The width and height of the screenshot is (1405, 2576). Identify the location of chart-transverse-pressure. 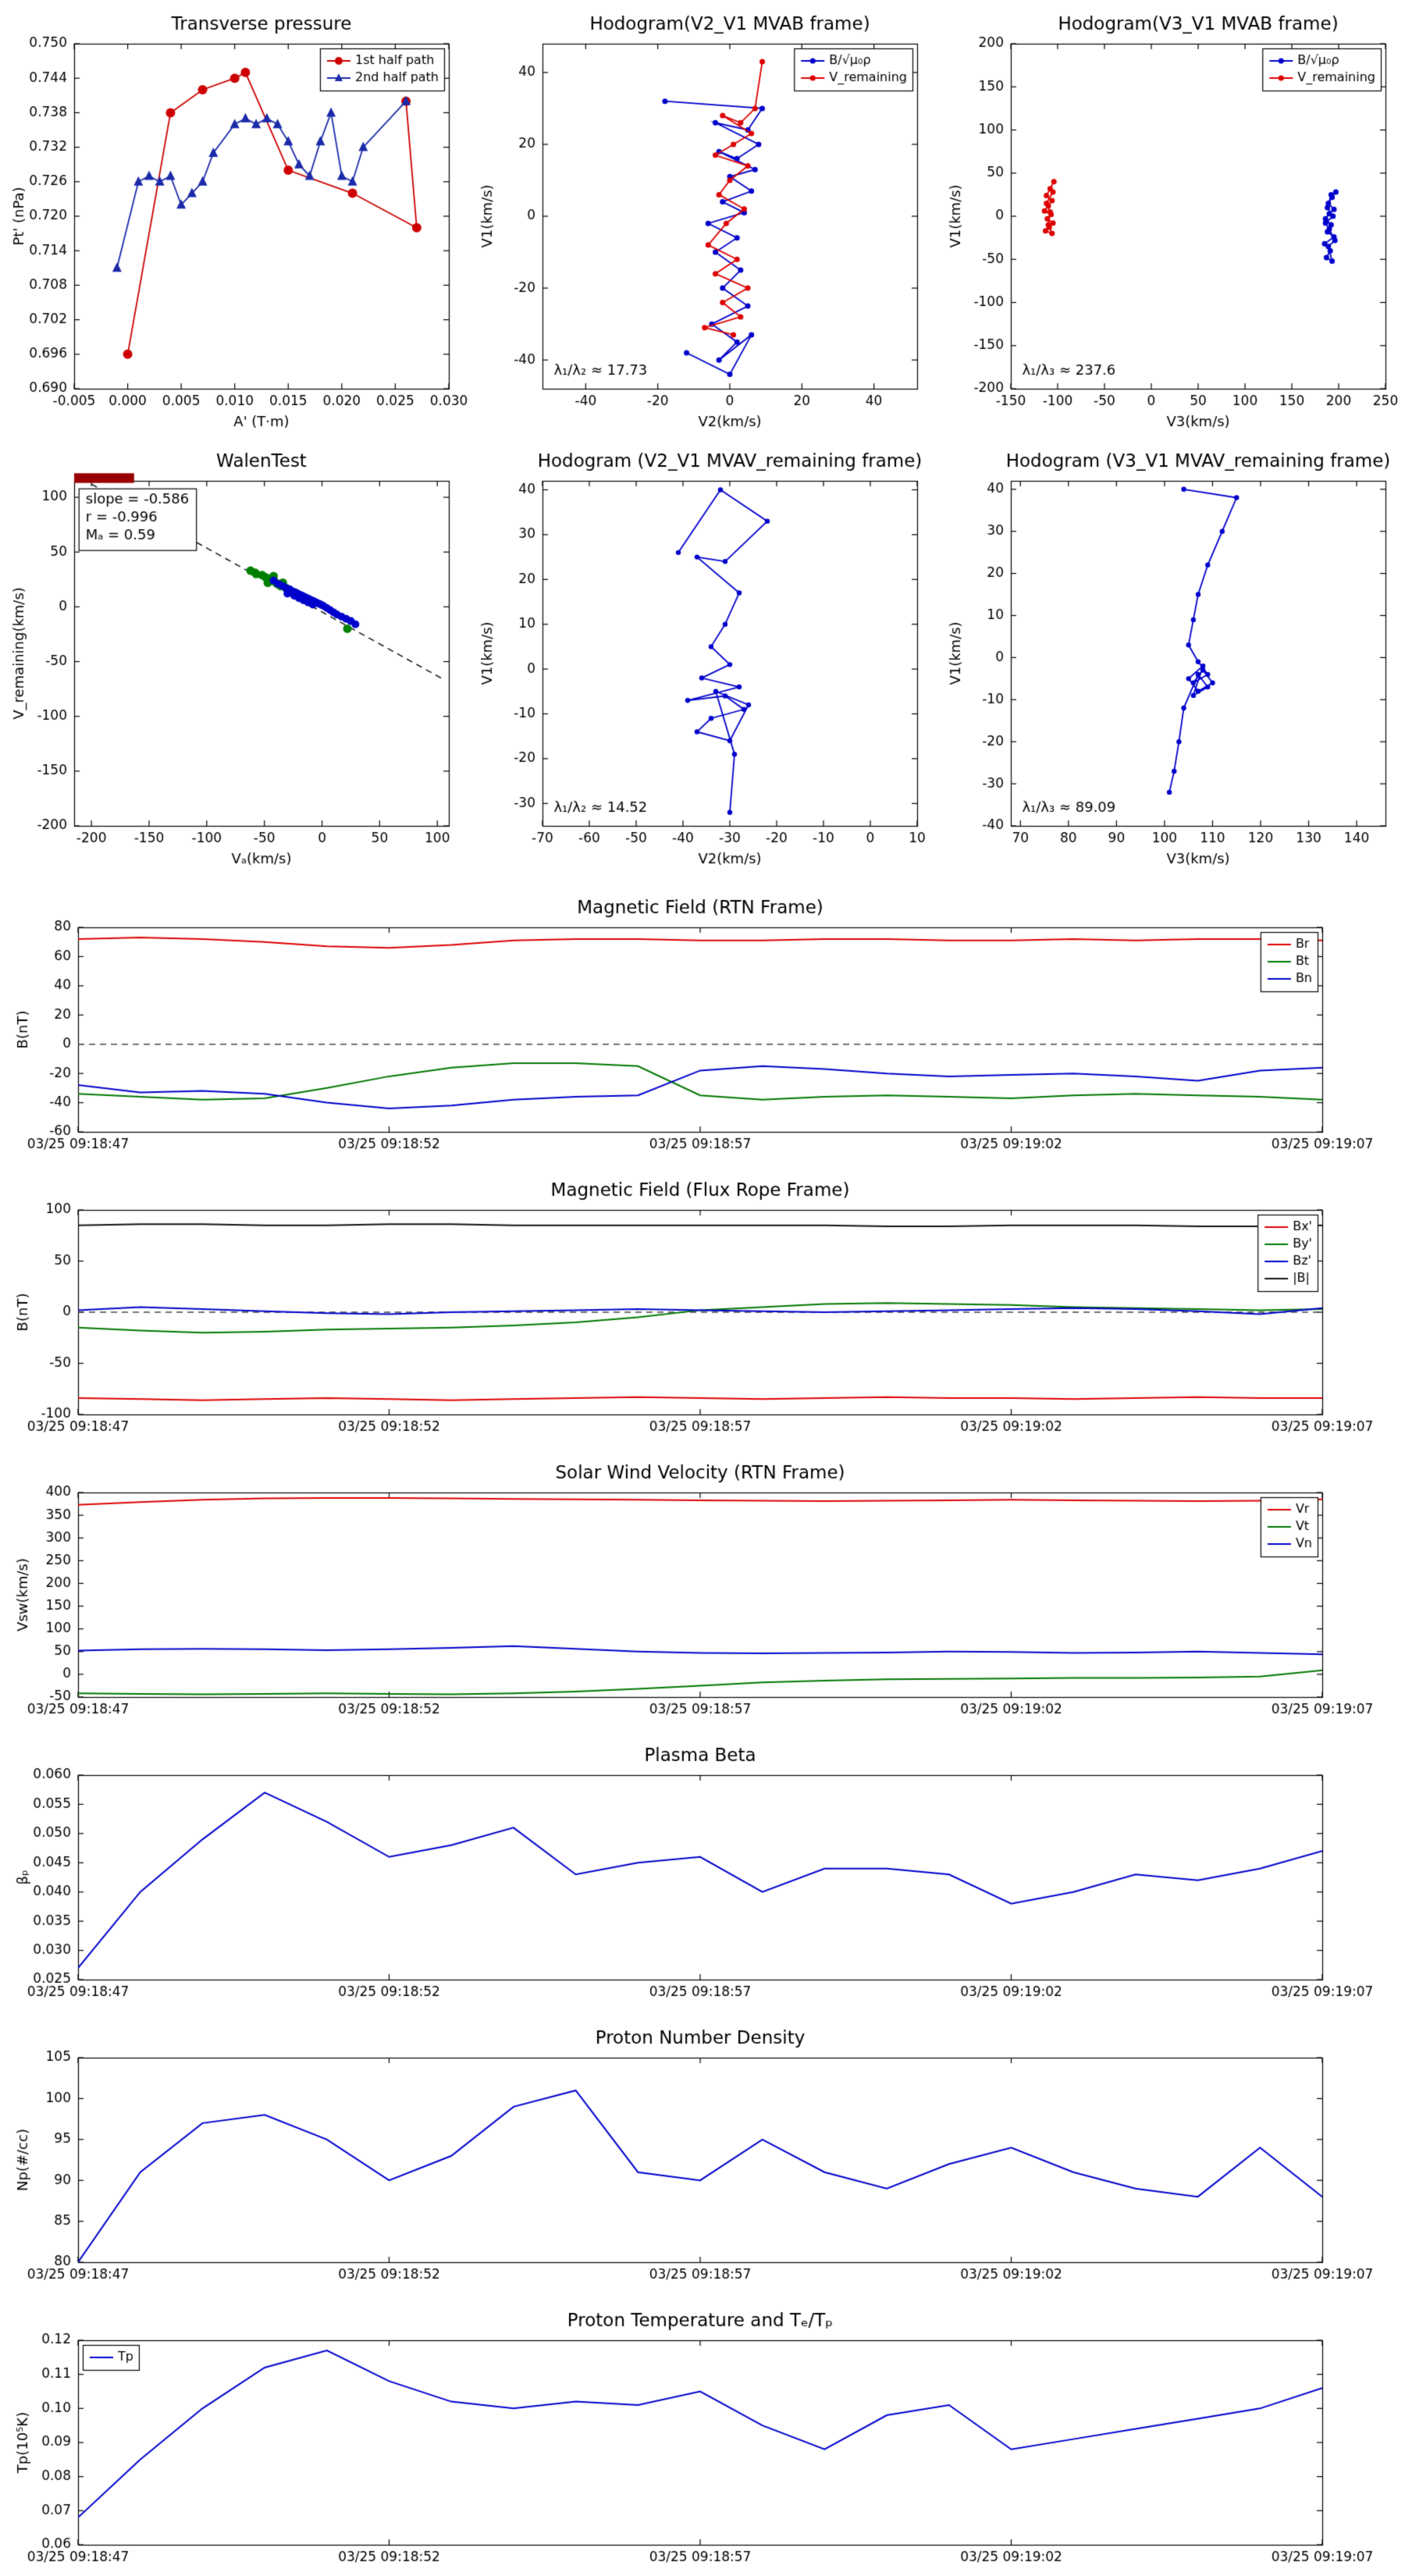
(234, 225).